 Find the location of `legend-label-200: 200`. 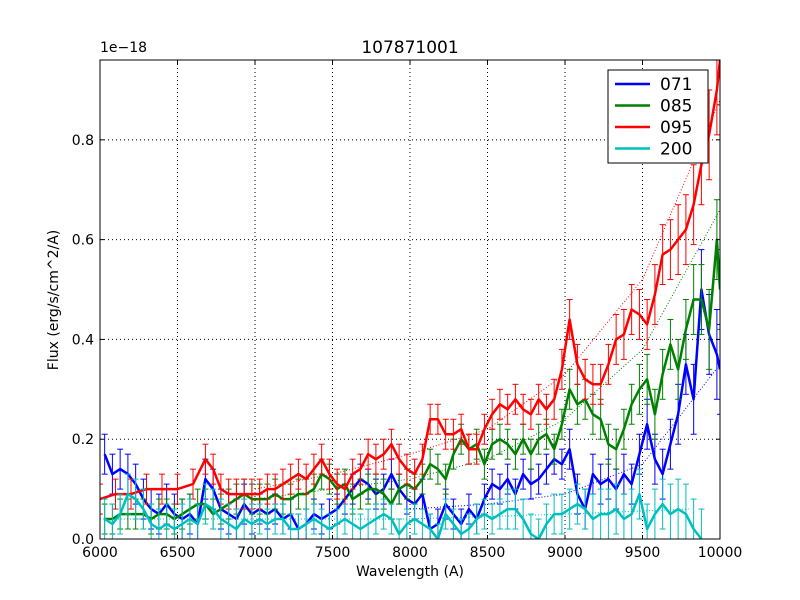

legend-label-200: 200 is located at coordinates (676, 150).